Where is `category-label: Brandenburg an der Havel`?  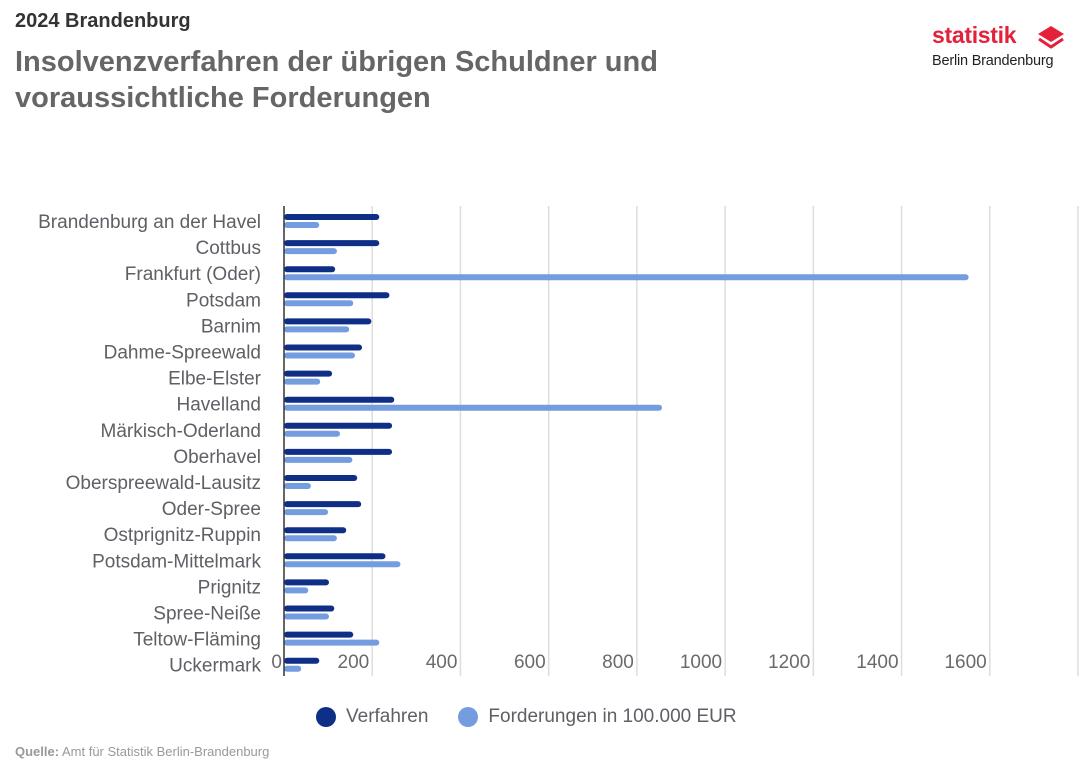 category-label: Brandenburg an der Havel is located at coordinates (149, 222).